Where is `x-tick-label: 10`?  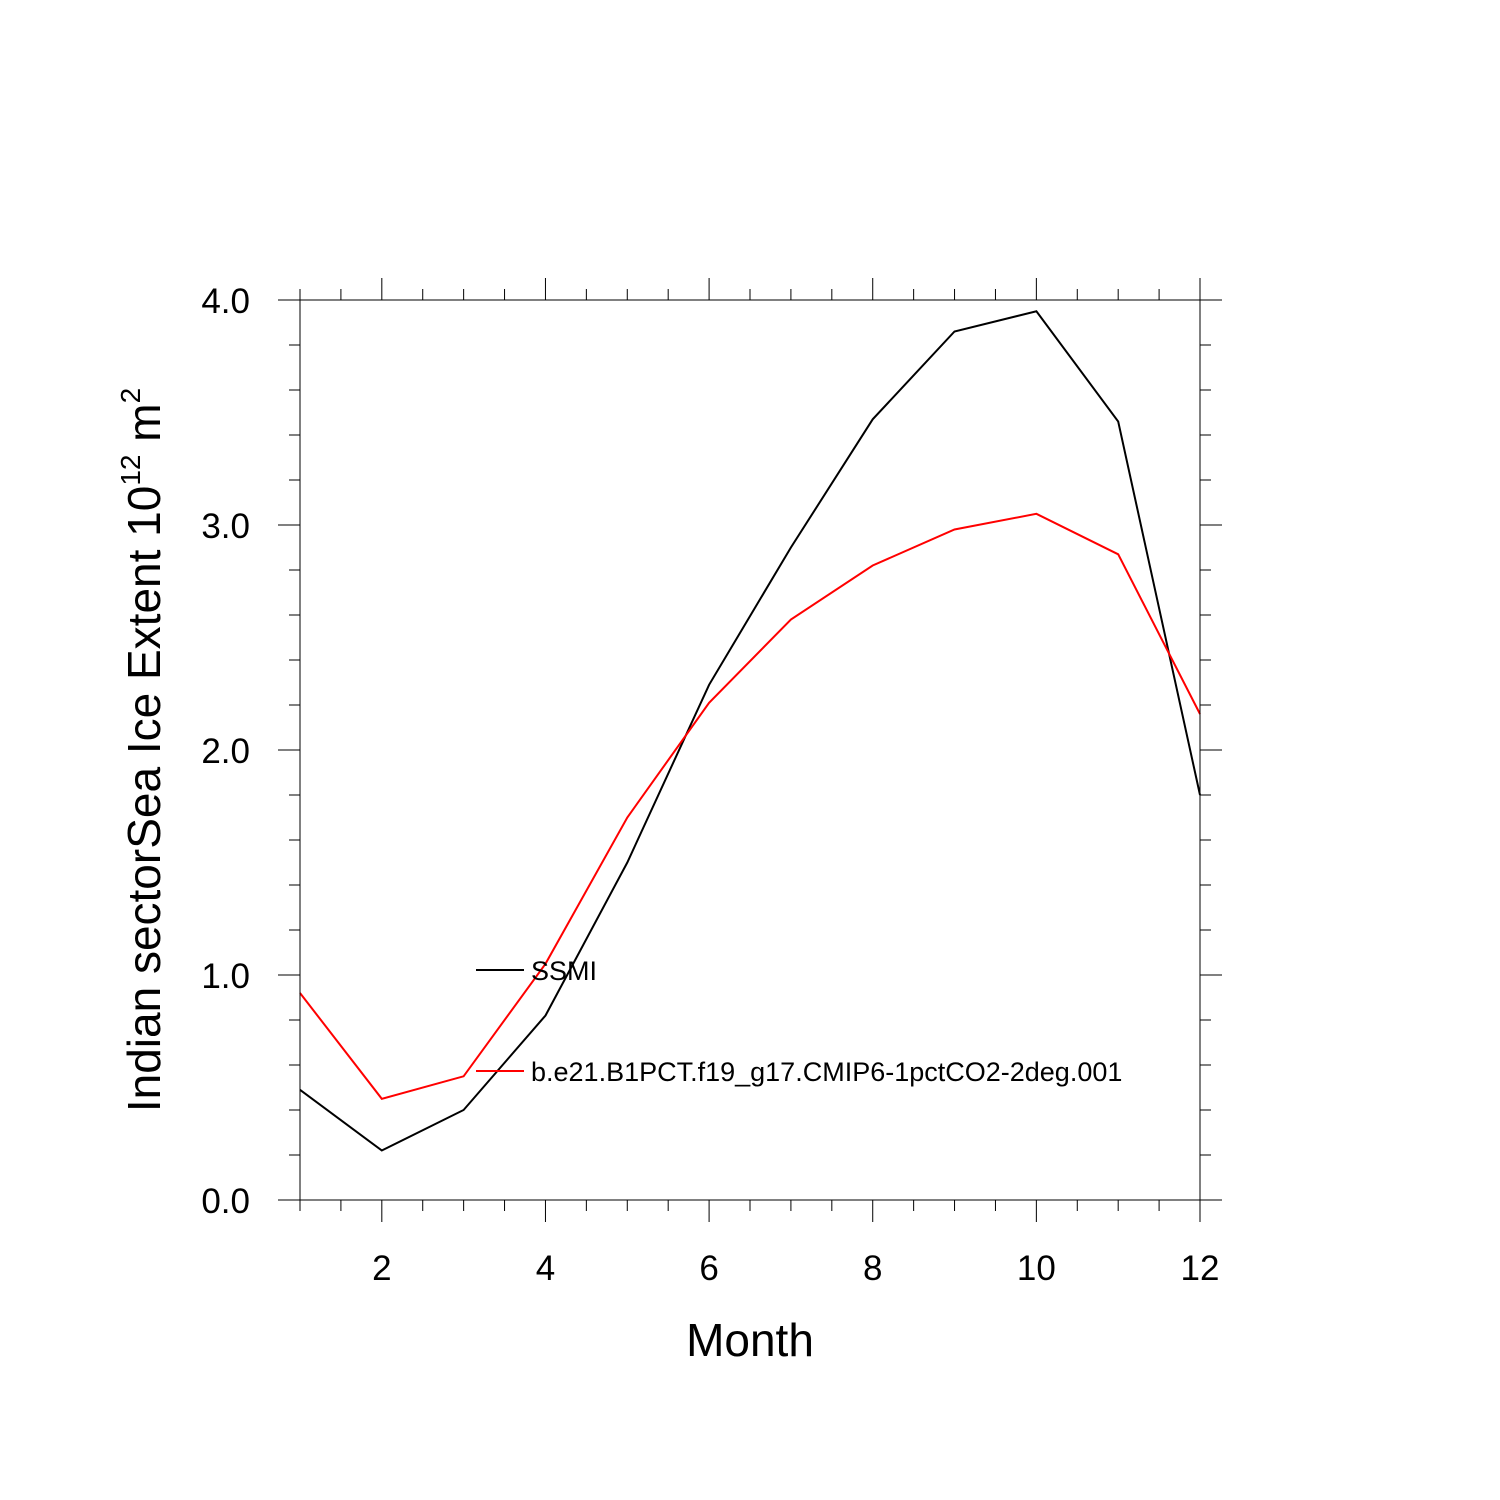 x-tick-label: 10 is located at coordinates (1036, 1268).